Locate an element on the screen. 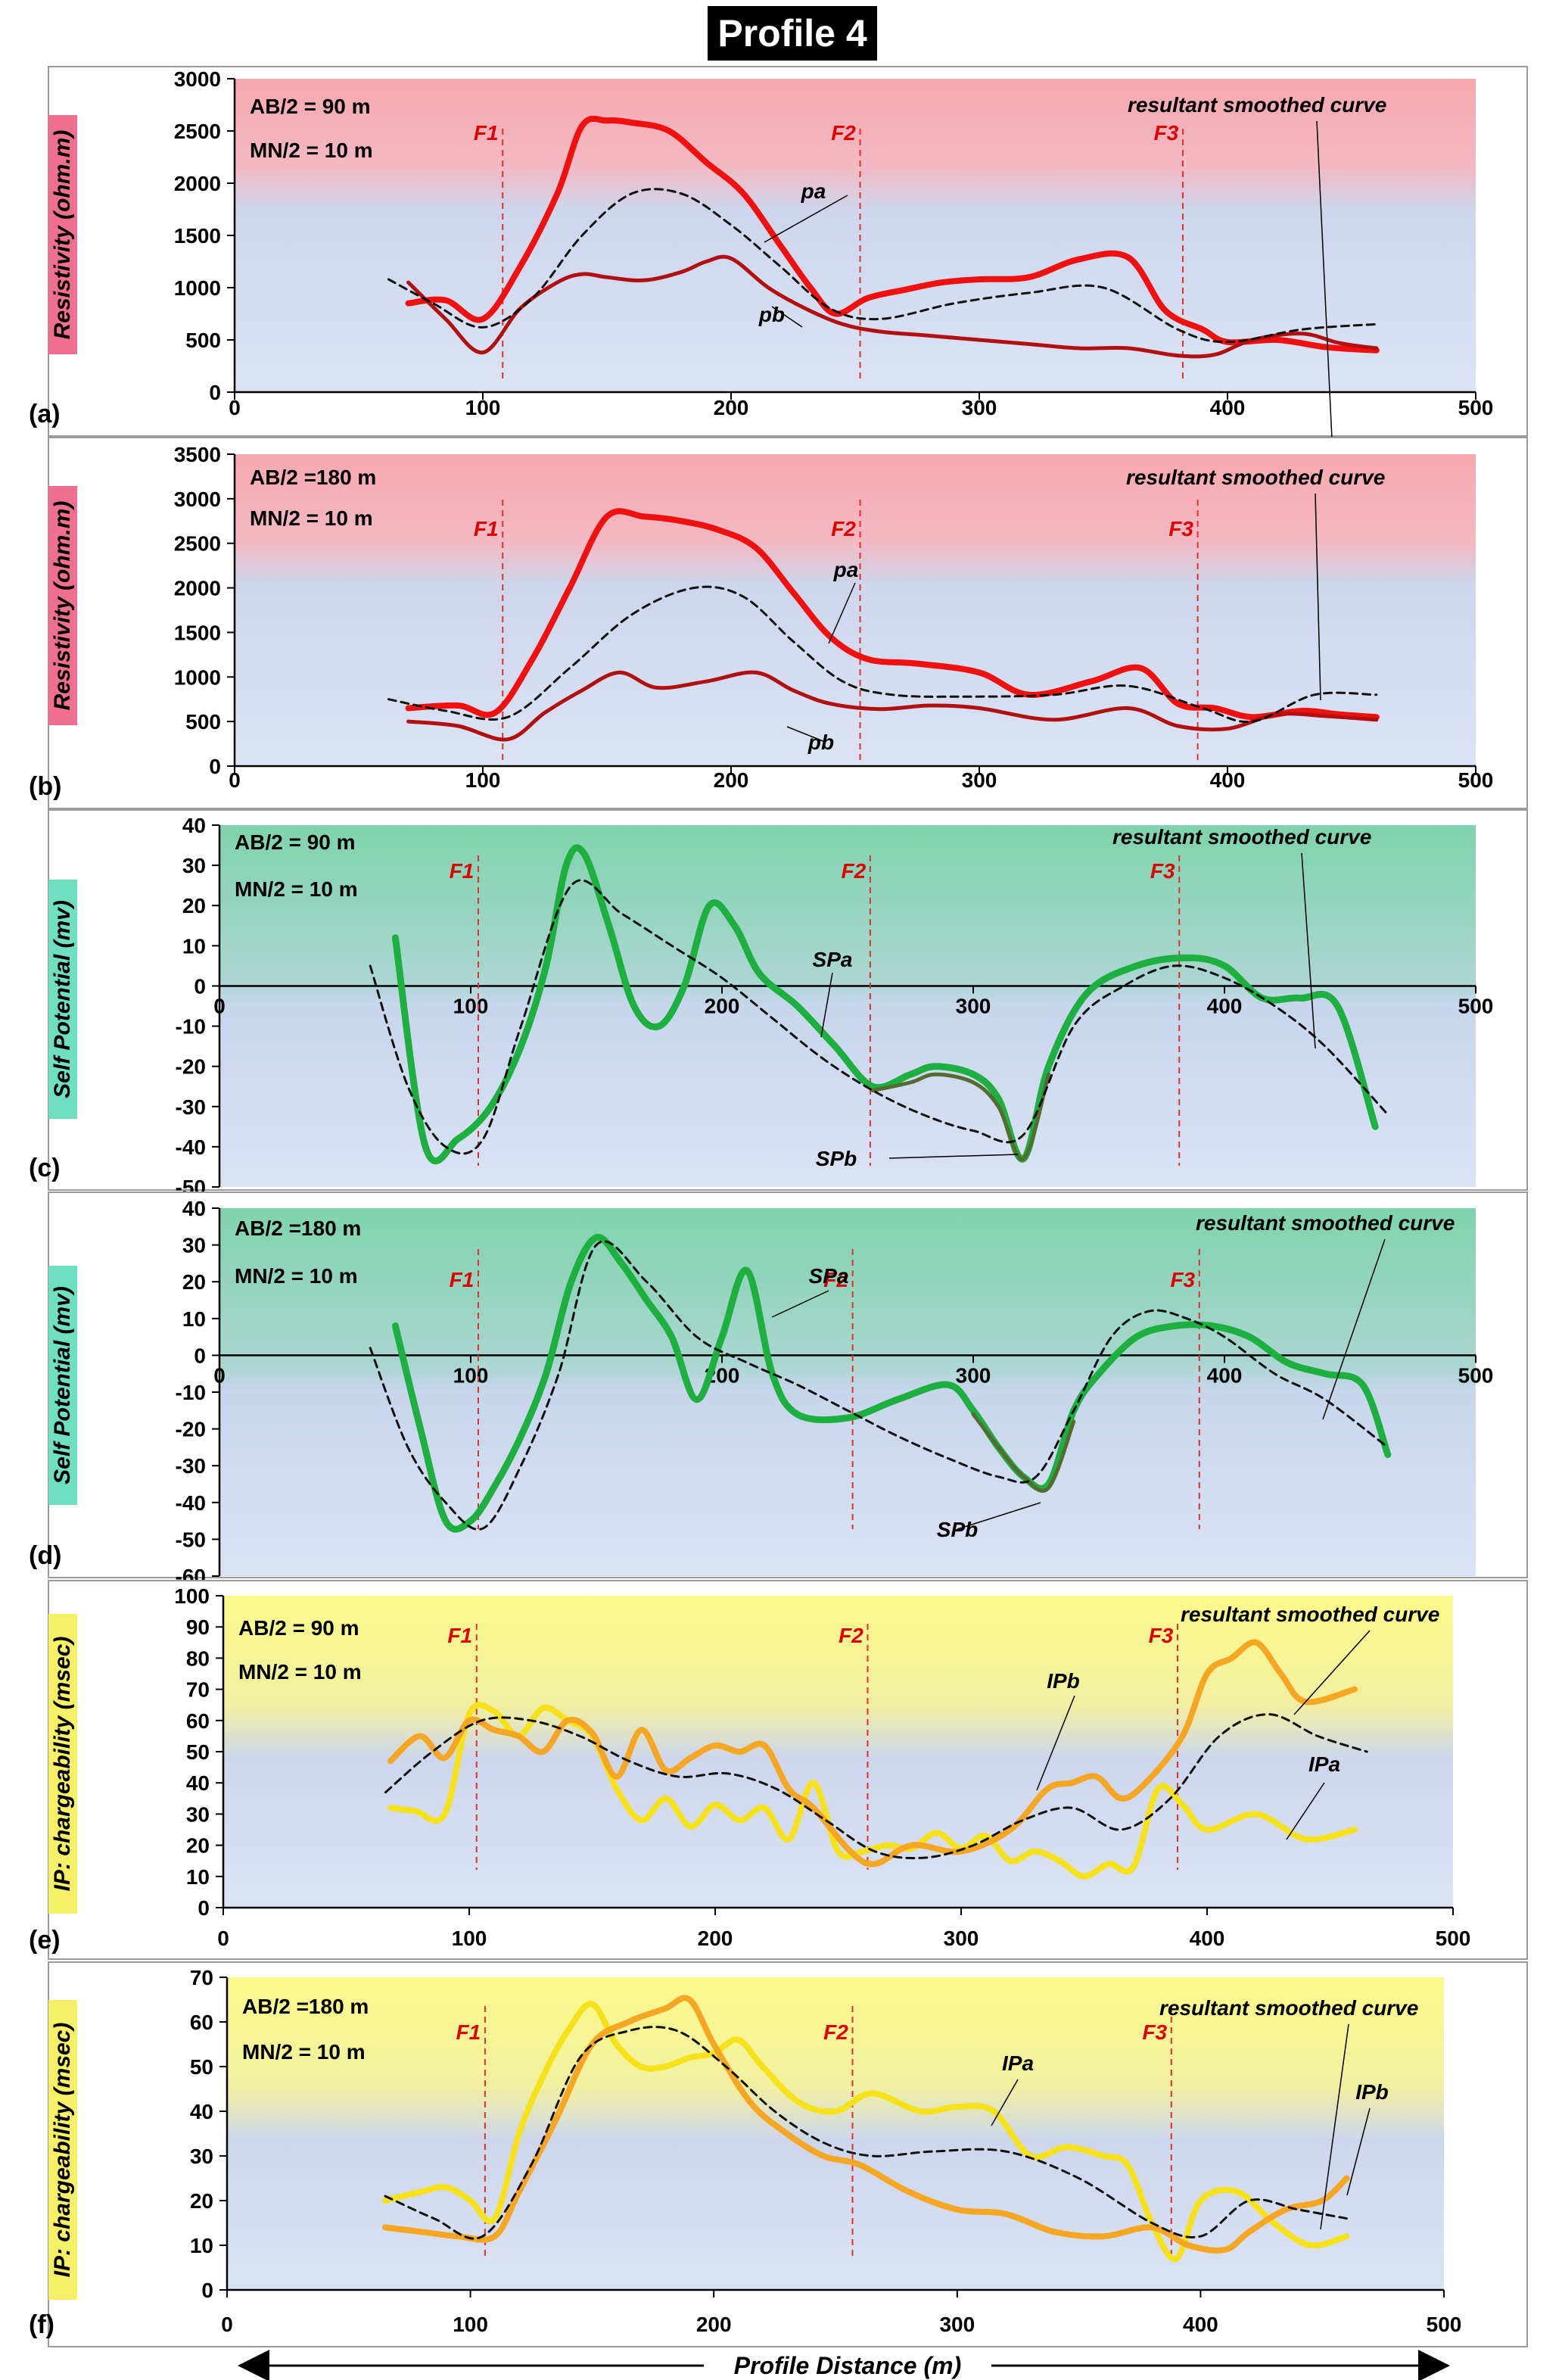 The height and width of the screenshot is (2380, 1562). y-tick-label: 90 is located at coordinates (198, 1627).